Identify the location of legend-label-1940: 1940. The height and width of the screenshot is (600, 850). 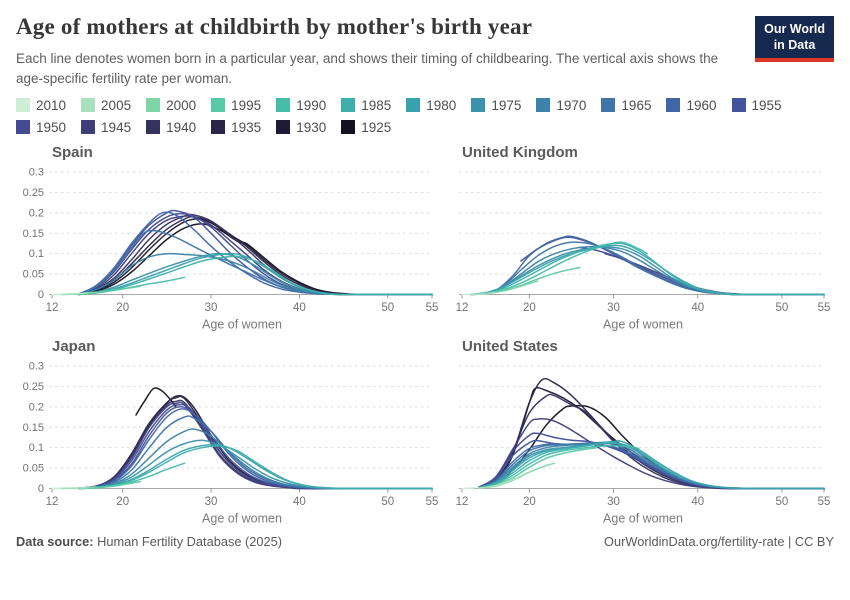
(181, 127).